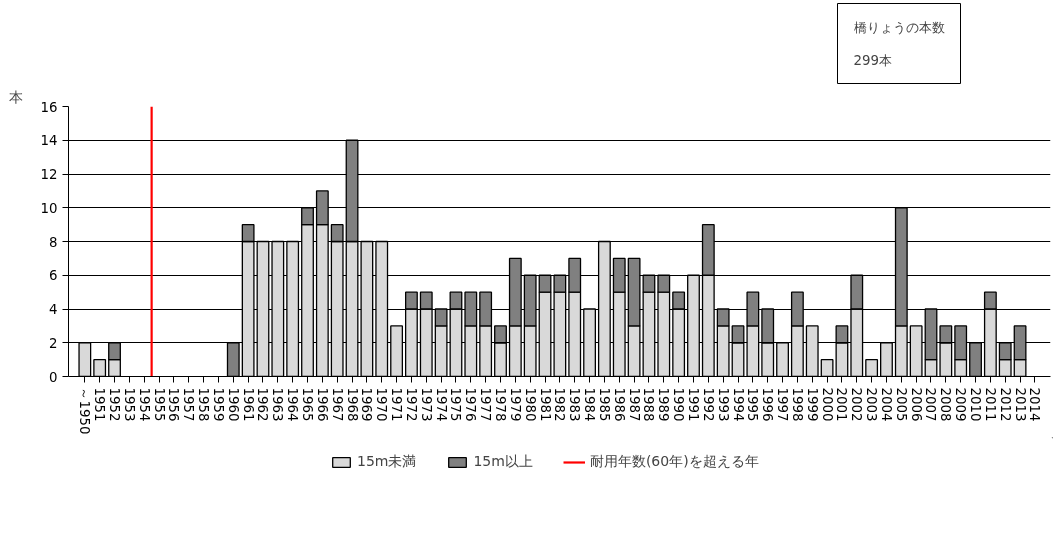 The height and width of the screenshot is (557, 1062). What do you see at coordinates (500, 404) in the screenshot?
I see `x-tick-label: 1978` at bounding box center [500, 404].